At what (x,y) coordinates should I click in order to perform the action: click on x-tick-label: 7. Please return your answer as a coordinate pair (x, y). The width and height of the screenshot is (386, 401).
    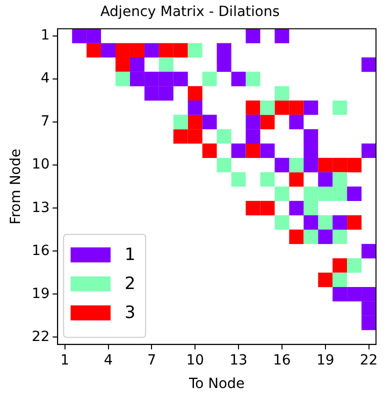
    Looking at the image, I should click on (151, 360).